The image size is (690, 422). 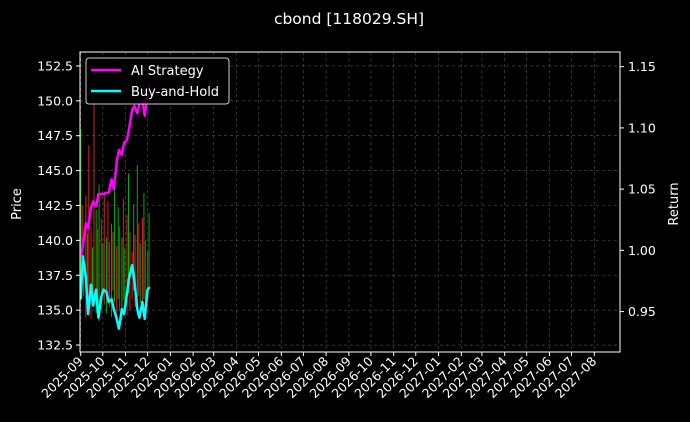 What do you see at coordinates (55, 65) in the screenshot?
I see `y-left-tick-label: 152.5` at bounding box center [55, 65].